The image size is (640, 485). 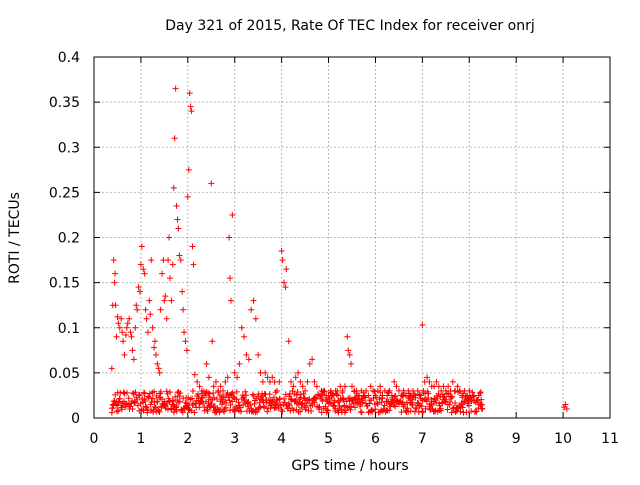 What do you see at coordinates (64, 193) in the screenshot?
I see `y-tick-label: 0.25` at bounding box center [64, 193].